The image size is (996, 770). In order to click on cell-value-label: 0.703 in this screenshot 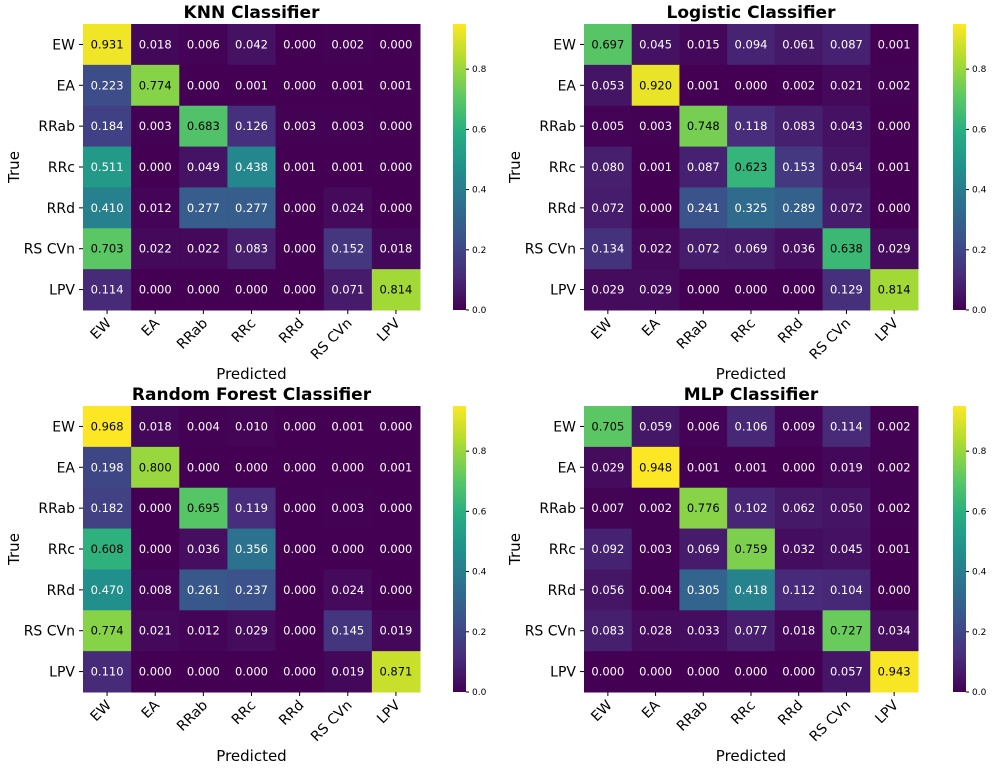, I will do `click(107, 249)`.